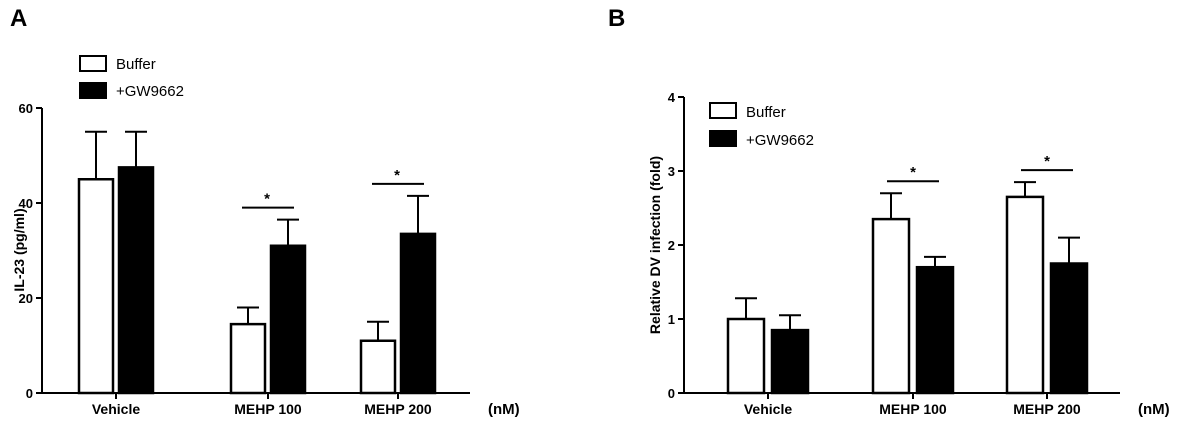 The image size is (1179, 421). What do you see at coordinates (131, 77) in the screenshot?
I see `legend-a: Buffer +GW9662` at bounding box center [131, 77].